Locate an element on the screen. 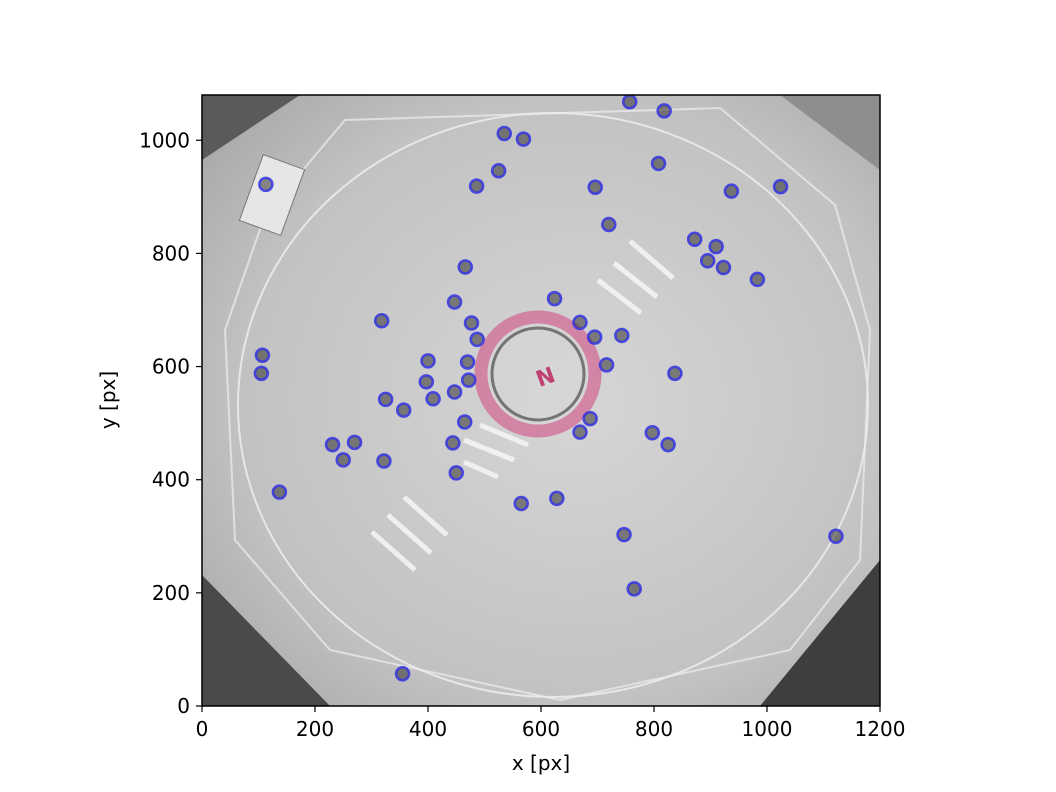 The width and height of the screenshot is (1056, 792). y-axis-ticks: 0 200 400 600 800 1000 is located at coordinates (170, 423).